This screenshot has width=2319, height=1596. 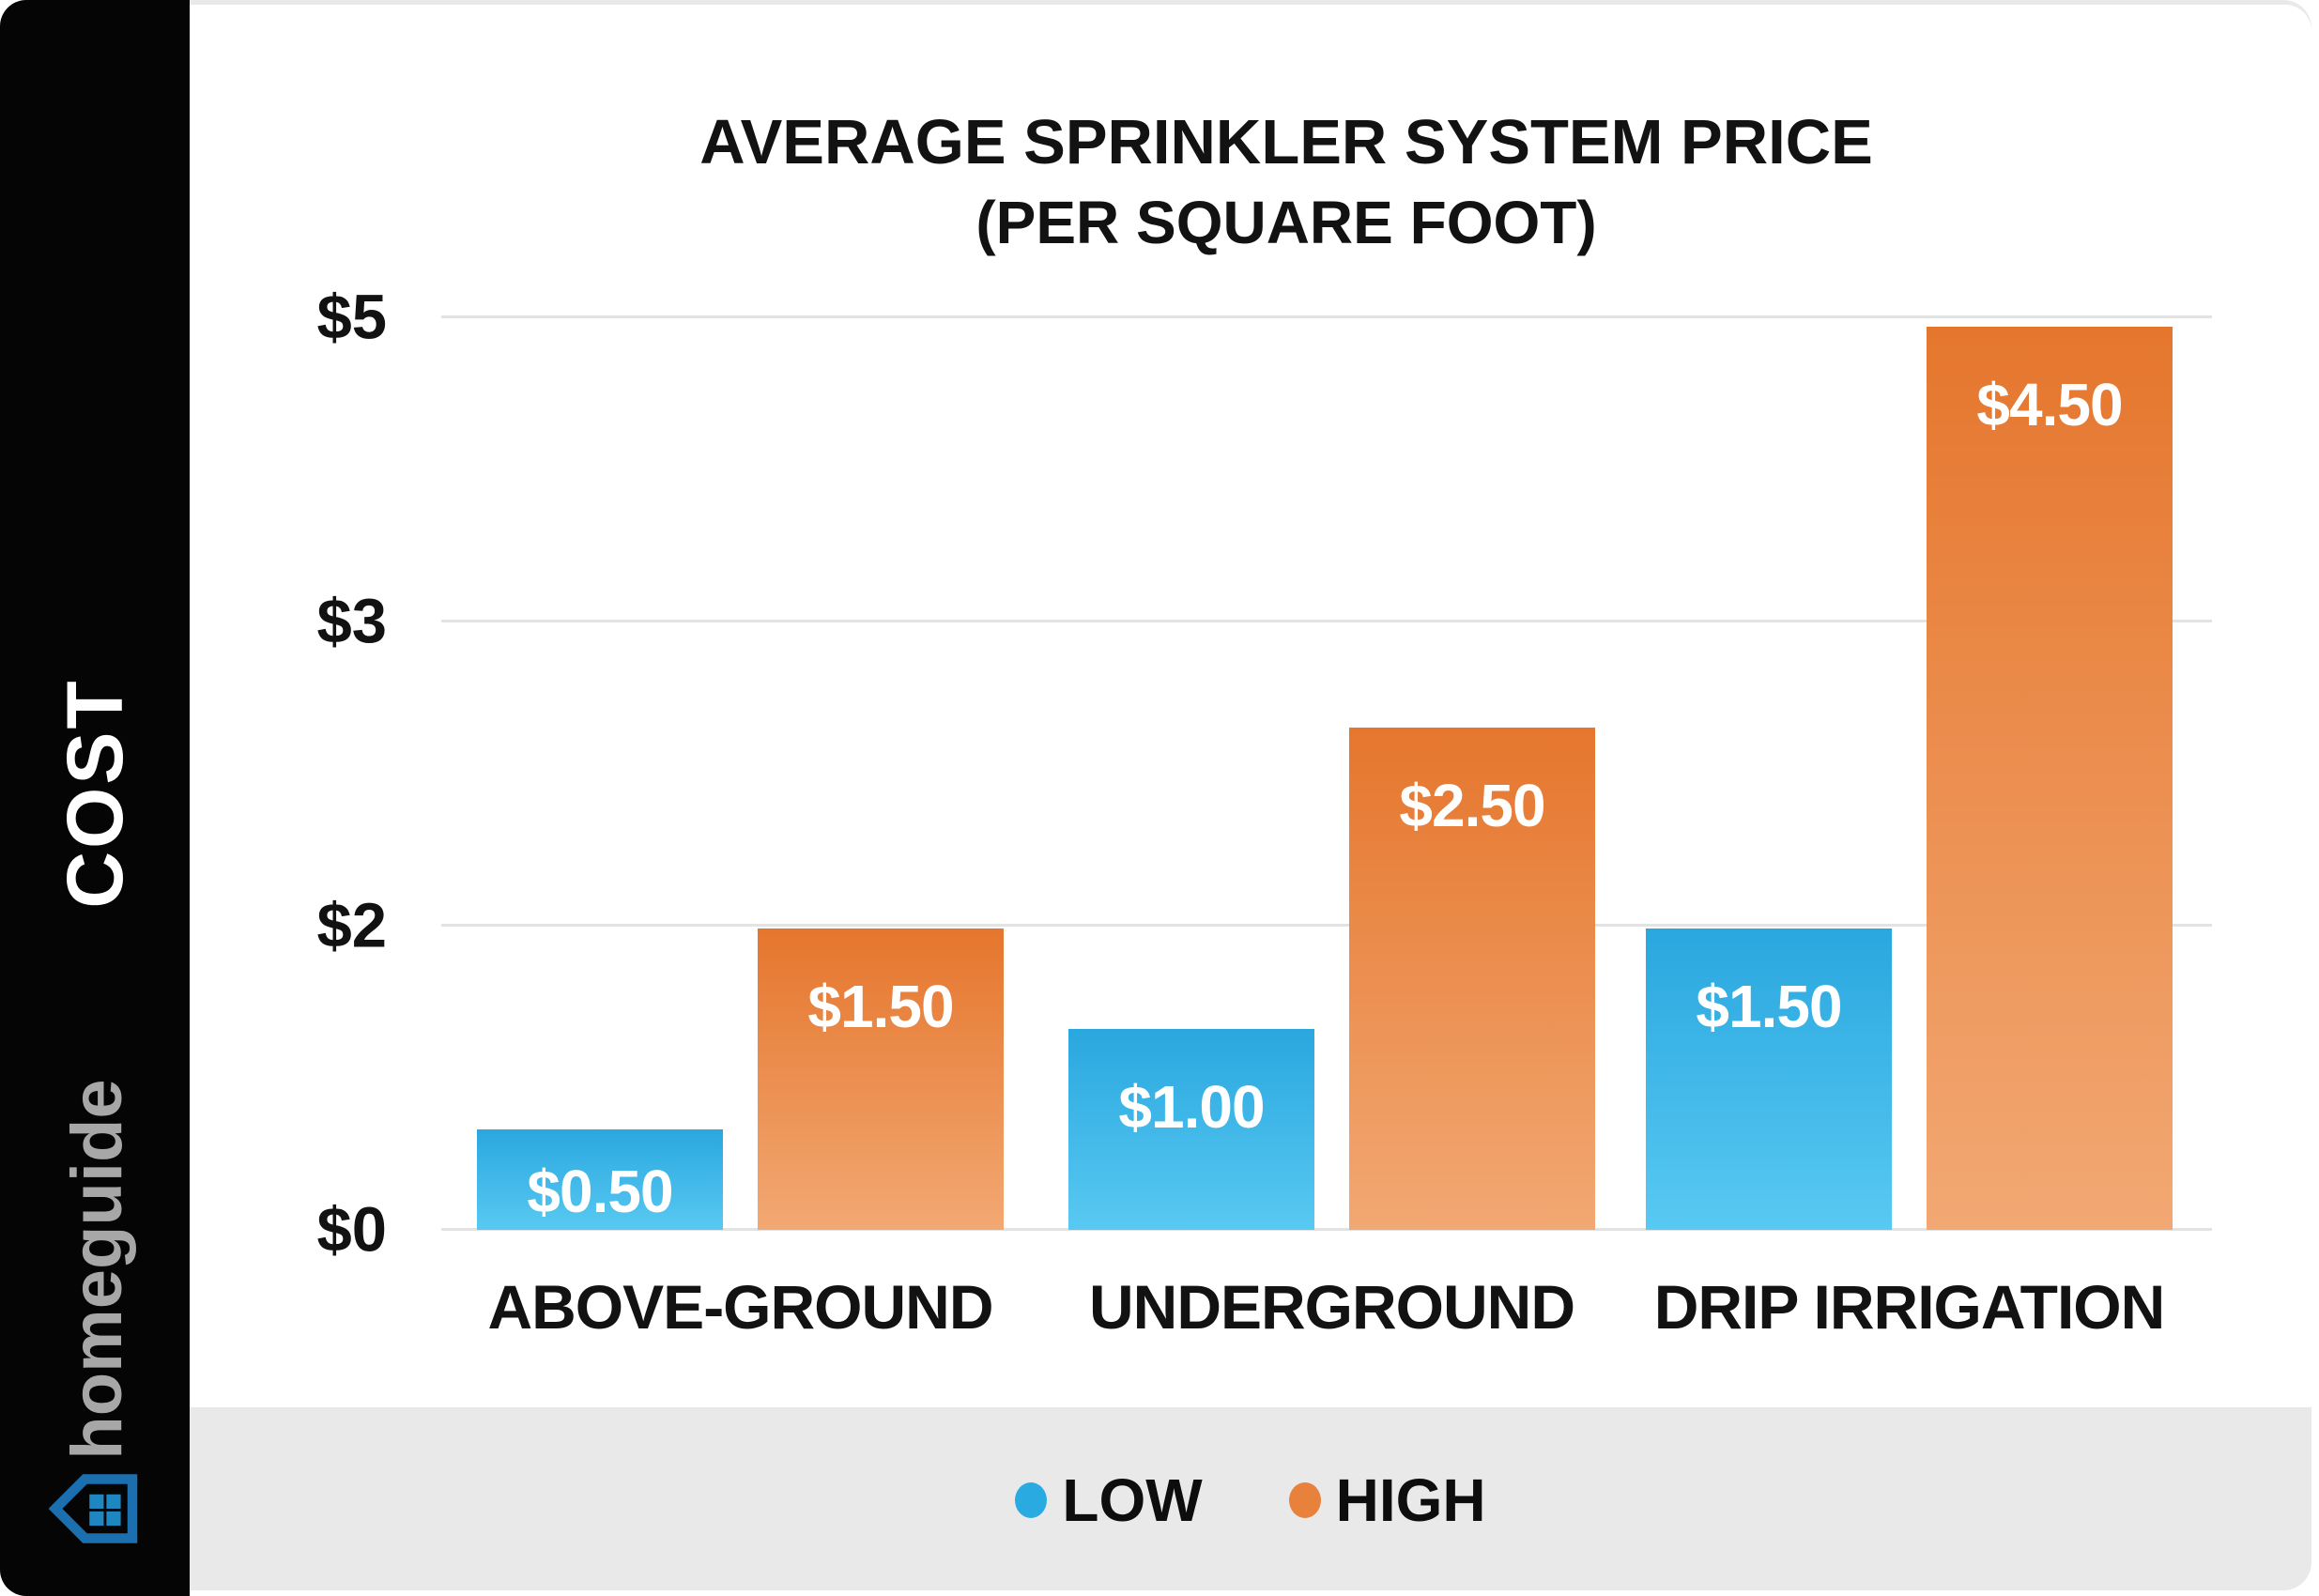 I want to click on sidebar: COST homeguide, so click(x=95, y=798).